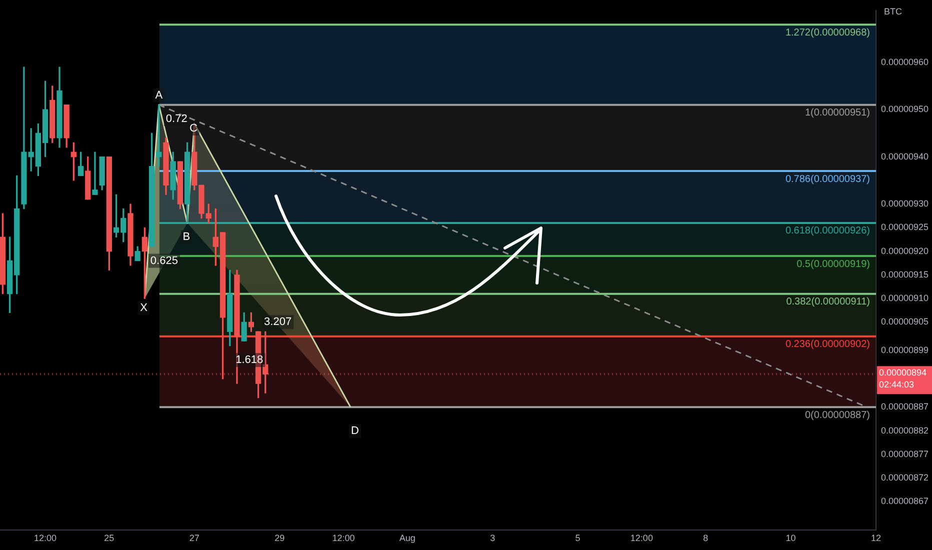 Image resolution: width=932 pixels, height=550 pixels. What do you see at coordinates (903, 373) in the screenshot?
I see `ref-line-label: 0.00000894` at bounding box center [903, 373].